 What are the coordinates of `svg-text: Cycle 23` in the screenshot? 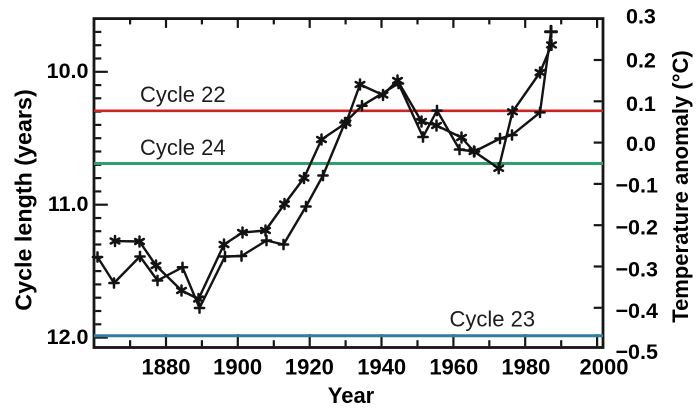 It's located at (493, 319).